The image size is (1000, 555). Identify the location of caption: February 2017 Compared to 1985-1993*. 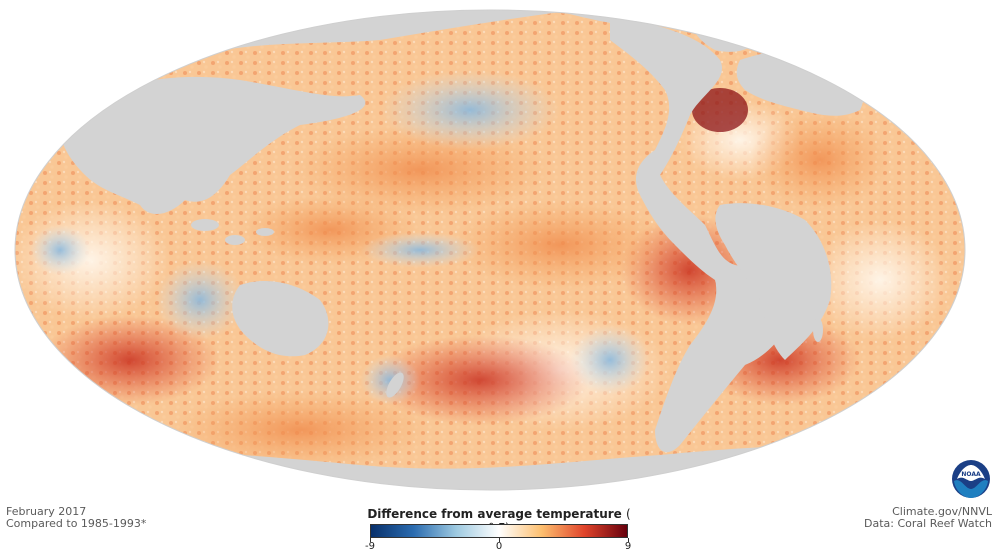
(76, 518).